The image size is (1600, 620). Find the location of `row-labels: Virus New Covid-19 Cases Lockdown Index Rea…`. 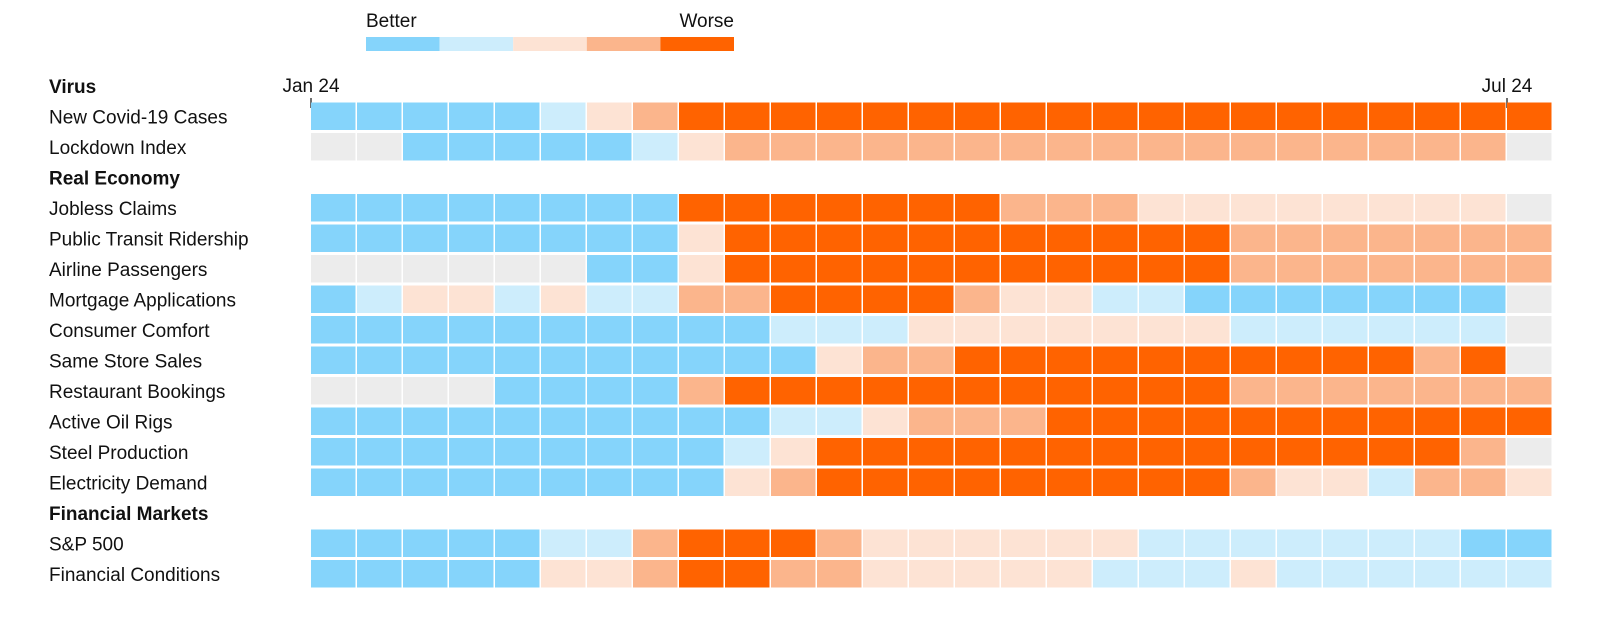

row-labels: Virus New Covid-19 Cases Lockdown Index Rea… is located at coordinates (149, 331).